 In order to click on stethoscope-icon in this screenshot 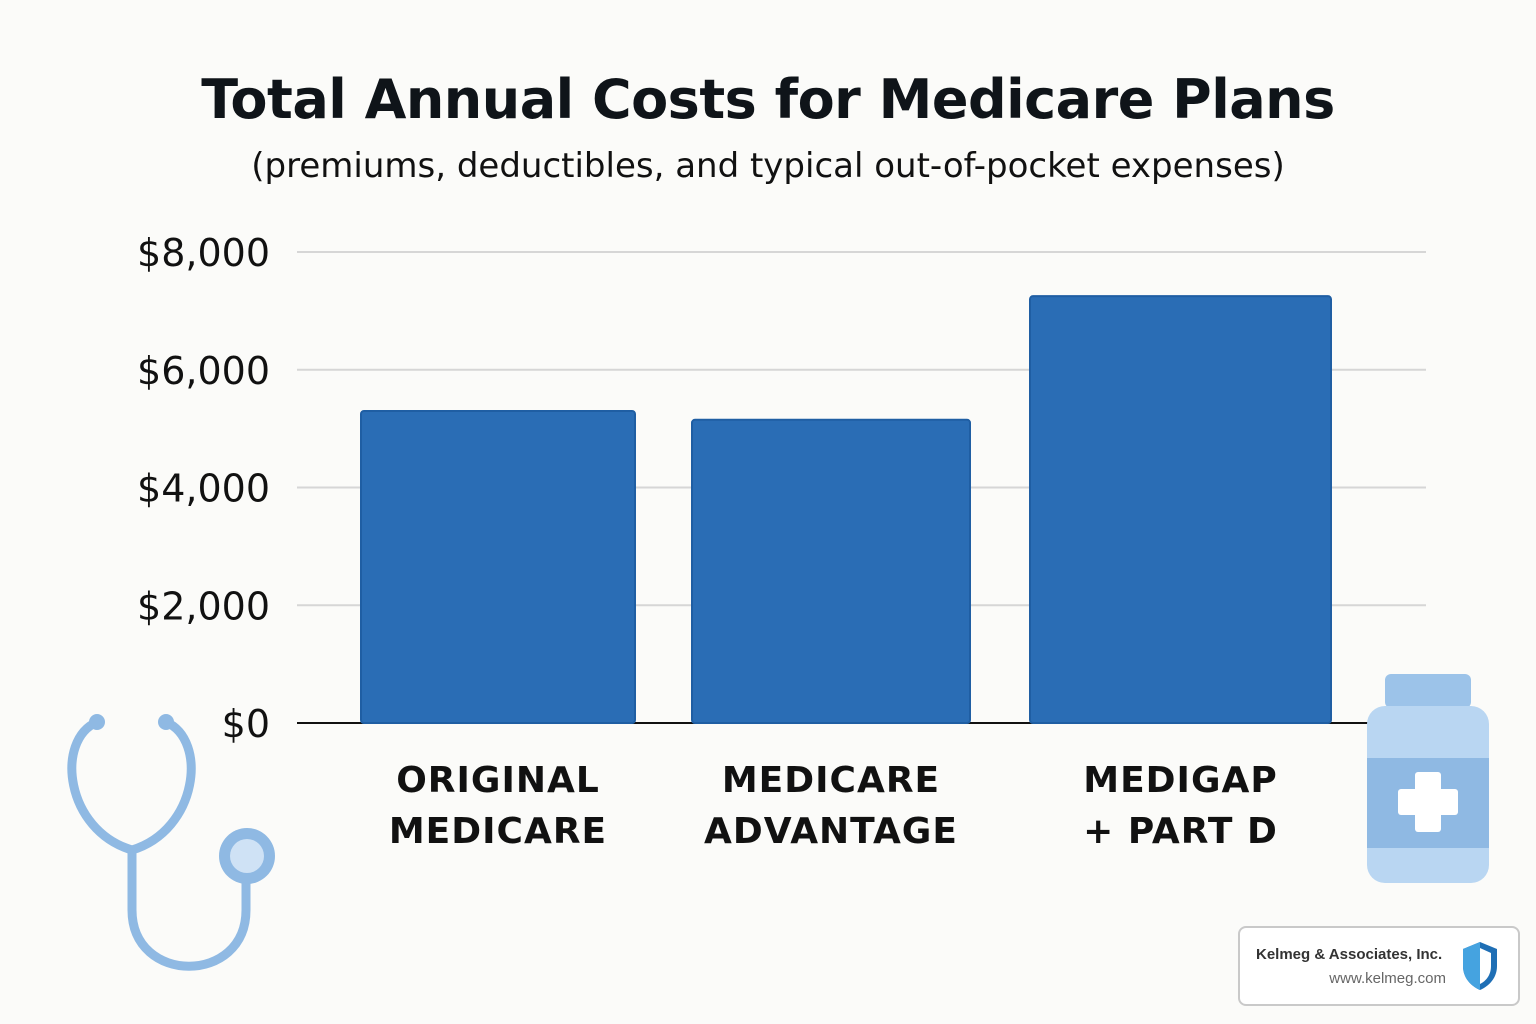, I will do `click(171, 842)`.